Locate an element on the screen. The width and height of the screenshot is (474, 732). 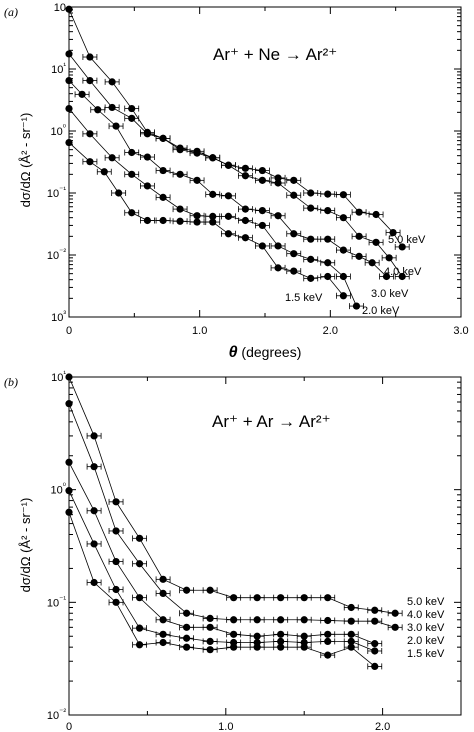
x-tick-label: 2.0 is located at coordinates (382, 726).